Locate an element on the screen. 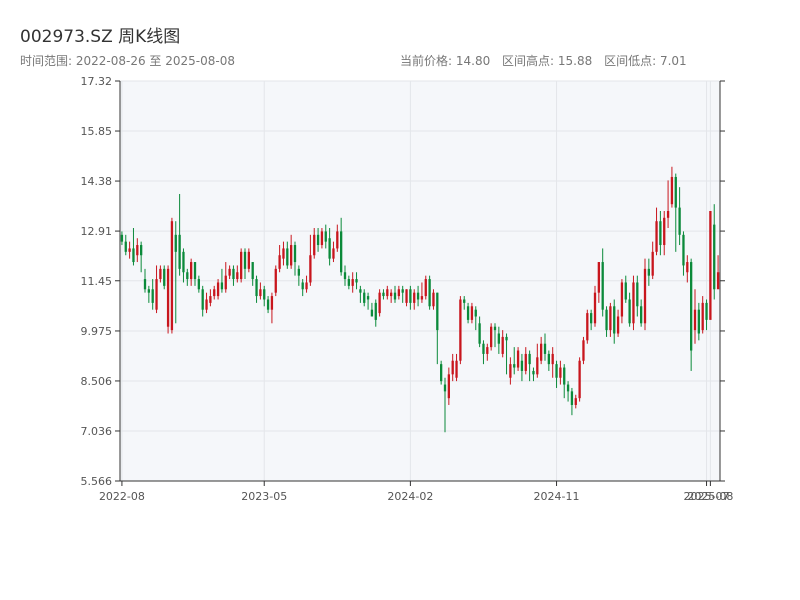 The image size is (800, 600). y-tick-label: 7.036 is located at coordinates (97, 431).